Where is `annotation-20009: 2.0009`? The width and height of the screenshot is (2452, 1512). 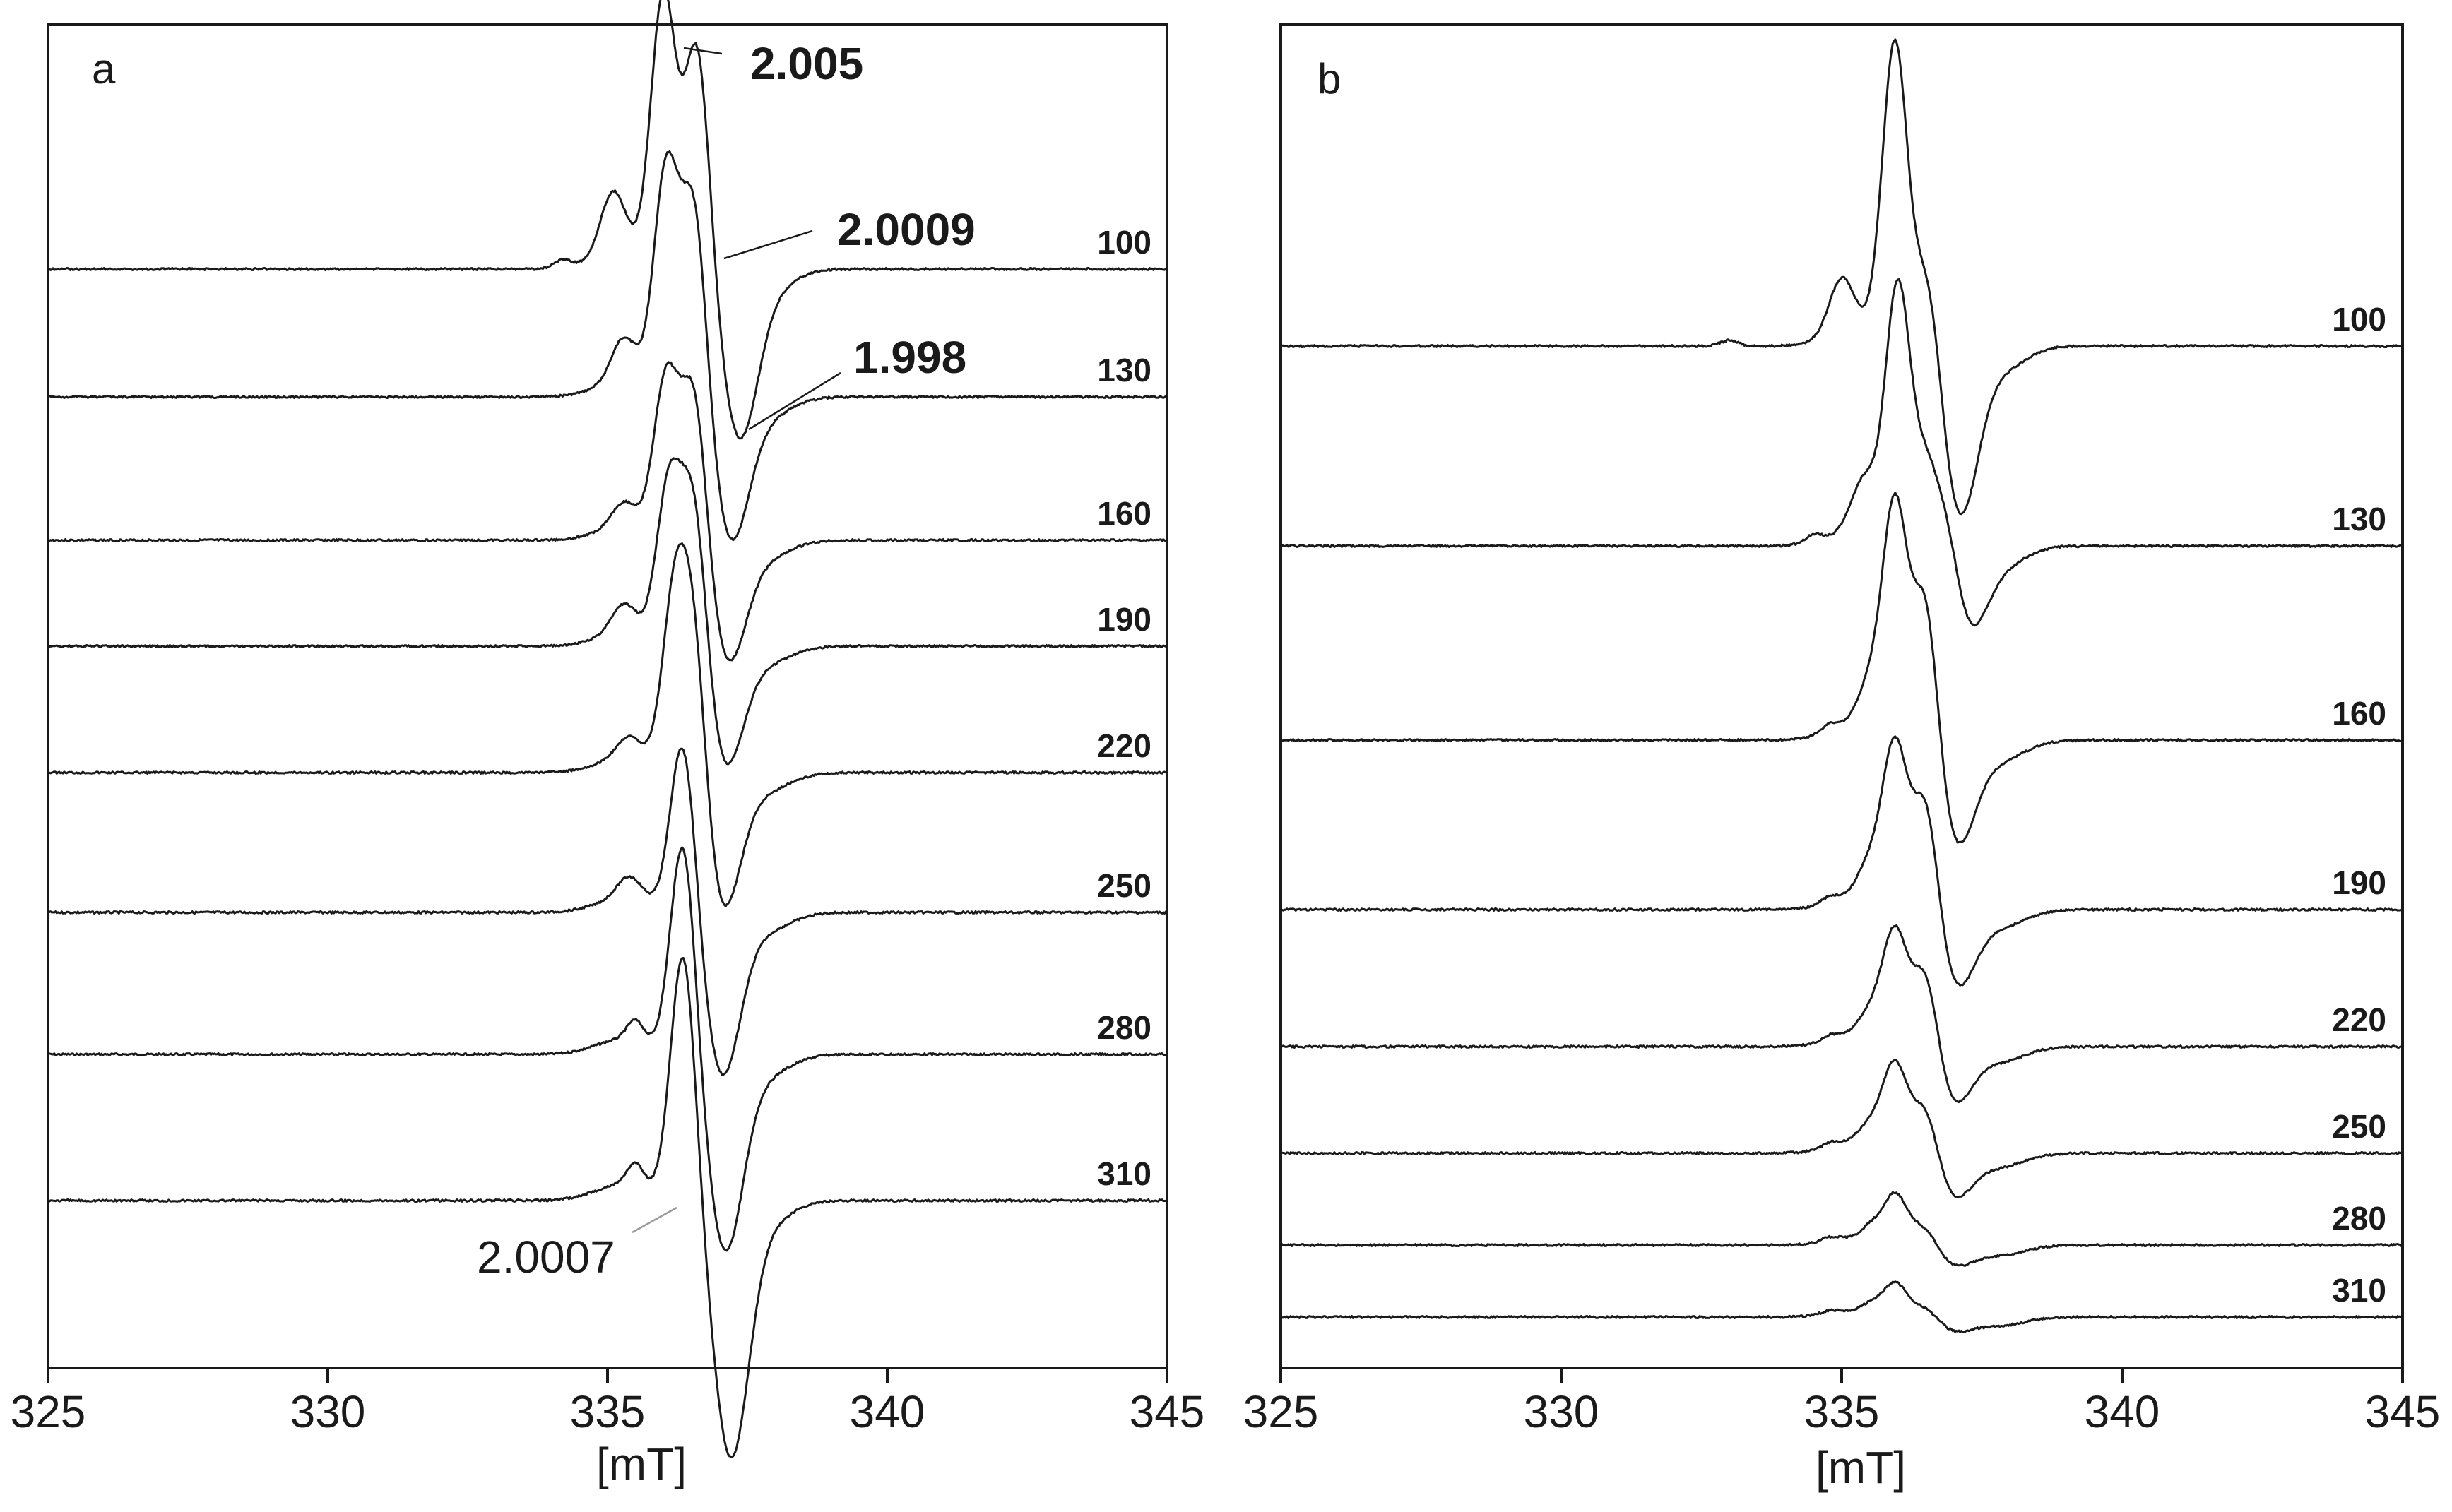 annotation-20009: 2.0009 is located at coordinates (906, 229).